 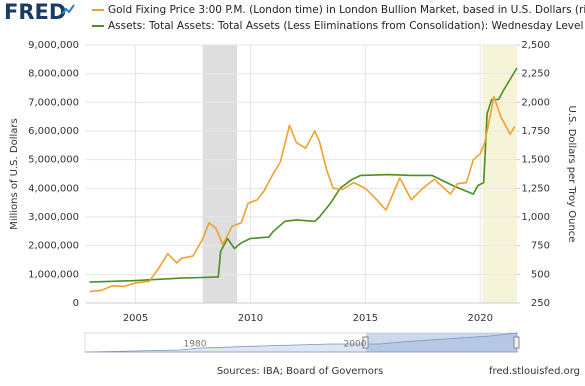 I want to click on x-tick-label: 2015, so click(x=365, y=318).